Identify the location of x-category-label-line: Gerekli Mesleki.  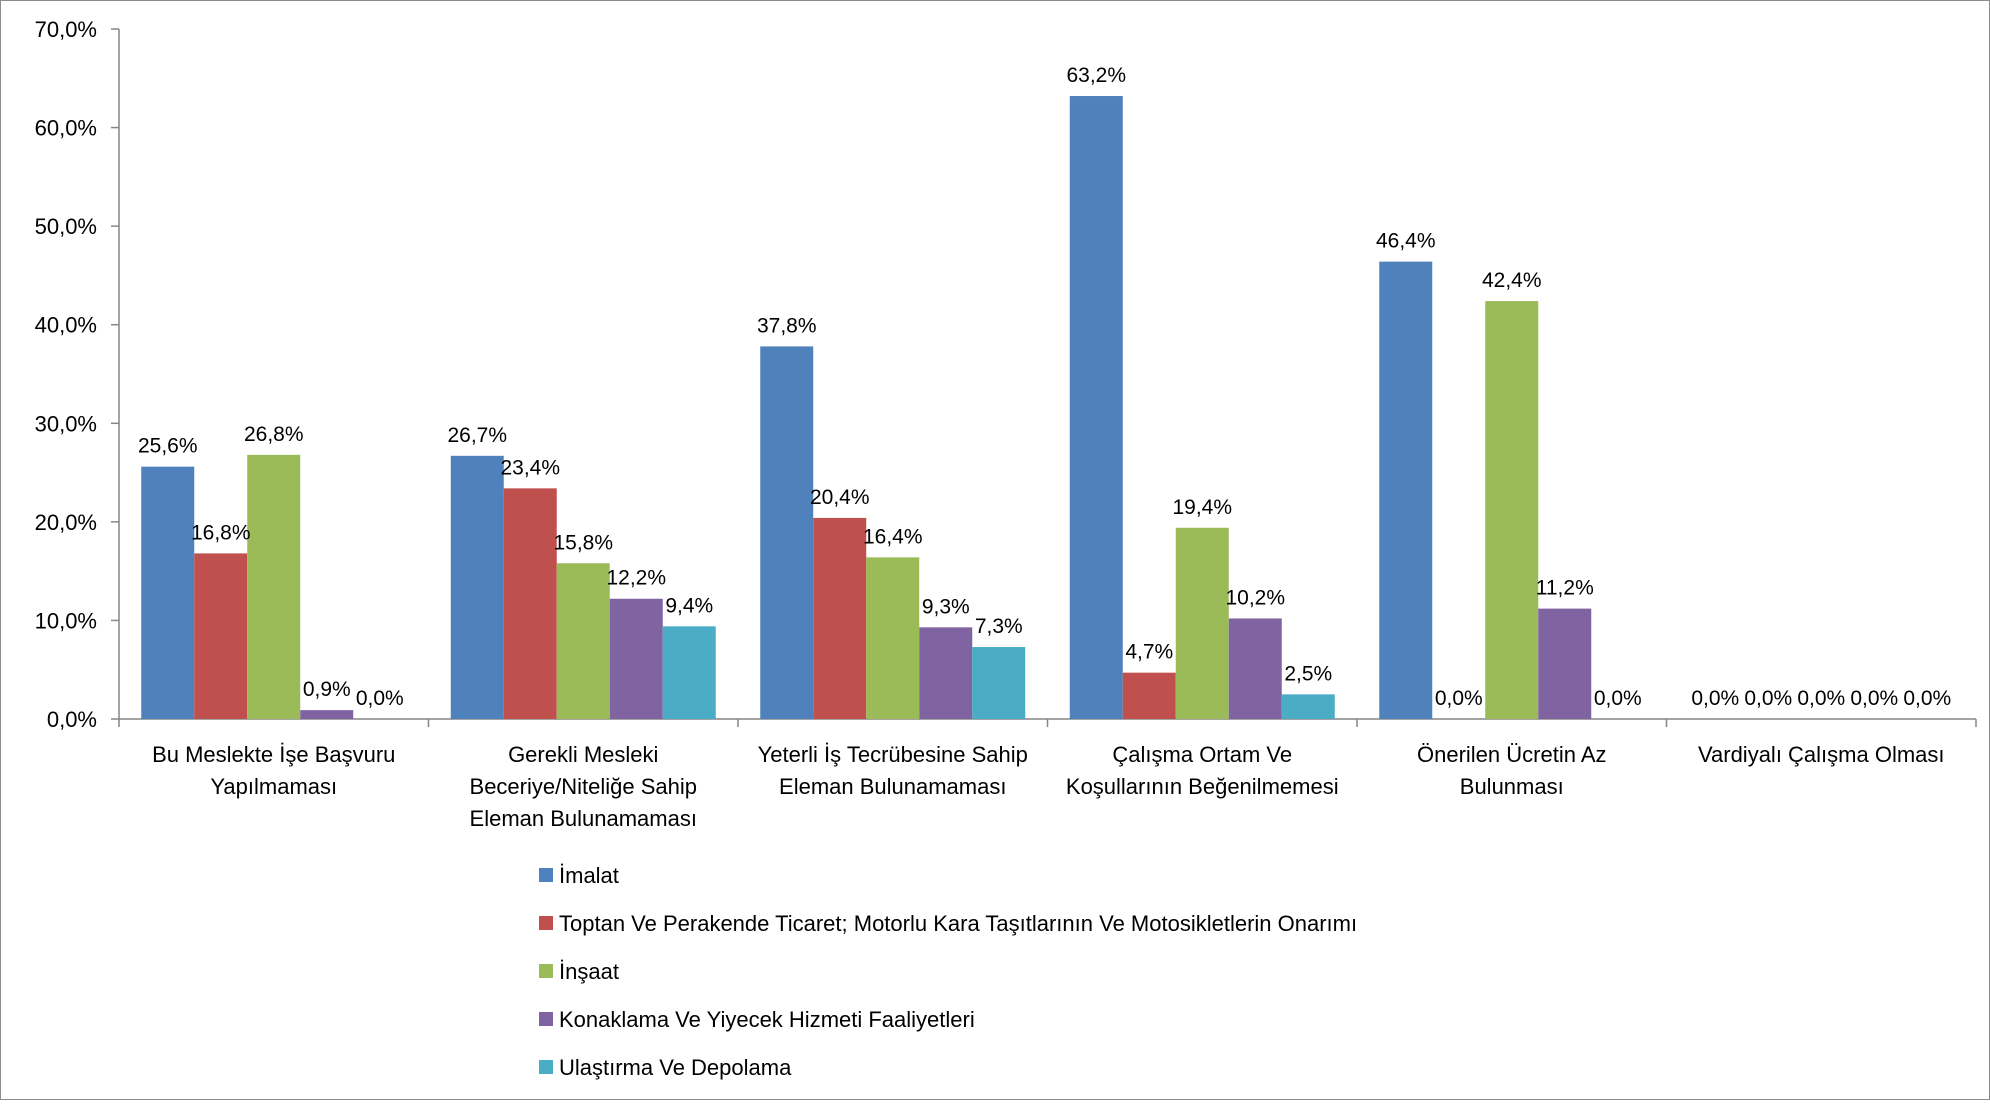
(583, 754).